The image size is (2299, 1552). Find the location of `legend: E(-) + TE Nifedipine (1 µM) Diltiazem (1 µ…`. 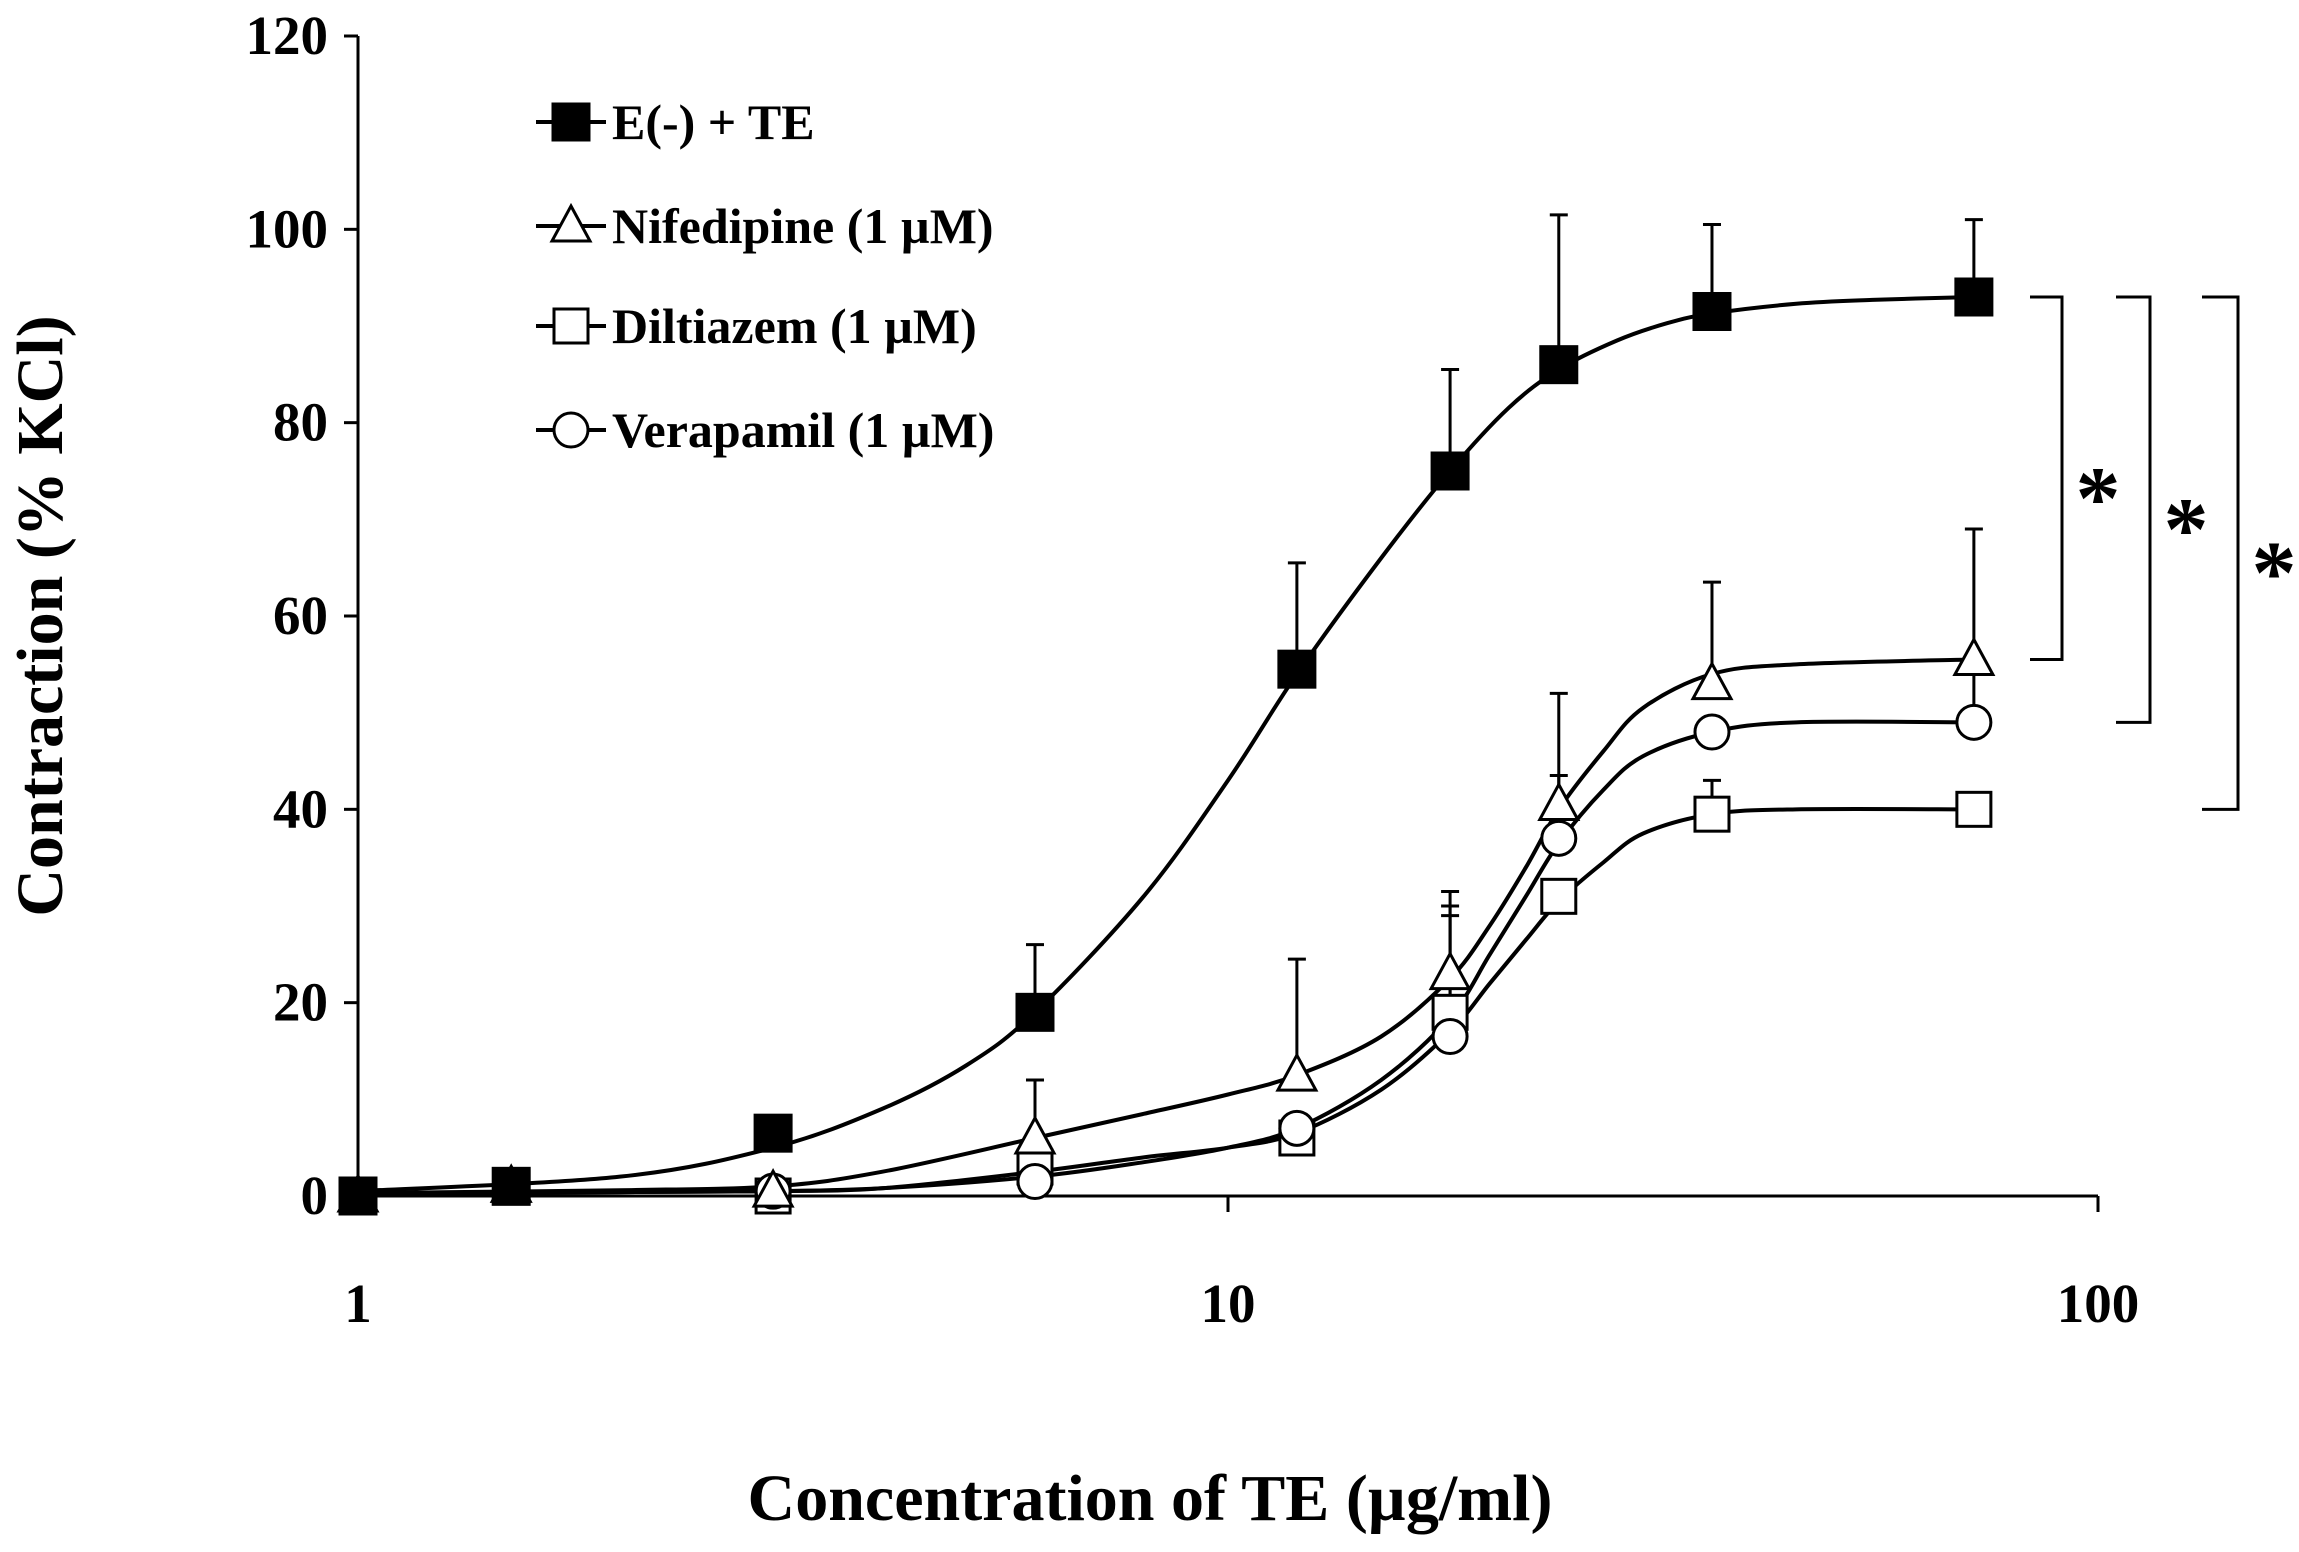

legend: E(-) + TE Nifedipine (1 µM) Diltiazem (1 µ… is located at coordinates (765, 276).